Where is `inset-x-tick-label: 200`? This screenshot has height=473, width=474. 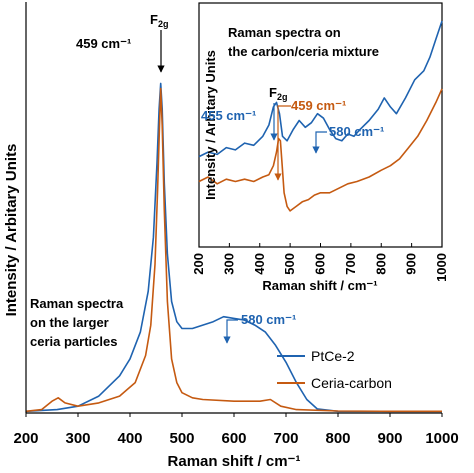
inset-x-tick-label: 200 is located at coordinates (198, 264).